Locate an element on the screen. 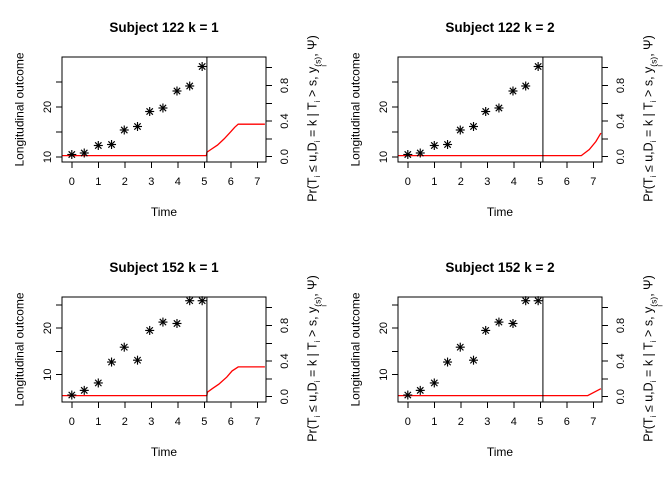 The width and height of the screenshot is (672, 480). y-axis-title-right: Pr(Ti ≤ u,Di = k | Ti > s, y (s) i, Ψ) is located at coordinates (653, 355).